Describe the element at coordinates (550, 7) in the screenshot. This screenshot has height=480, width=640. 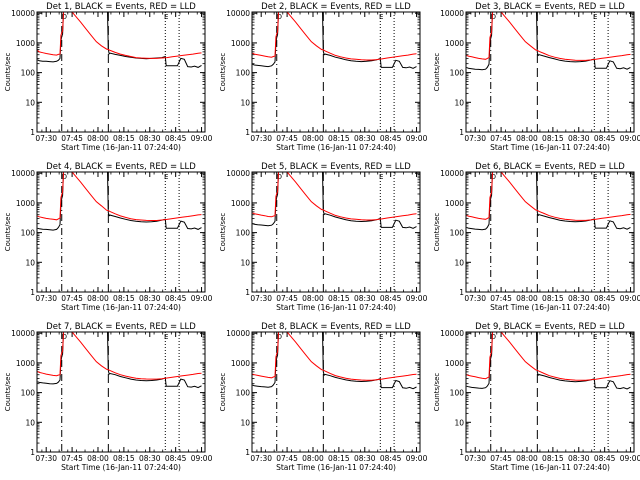
I see `panel-title: Det 3, BLACK = Events, RED = LLD` at that location.